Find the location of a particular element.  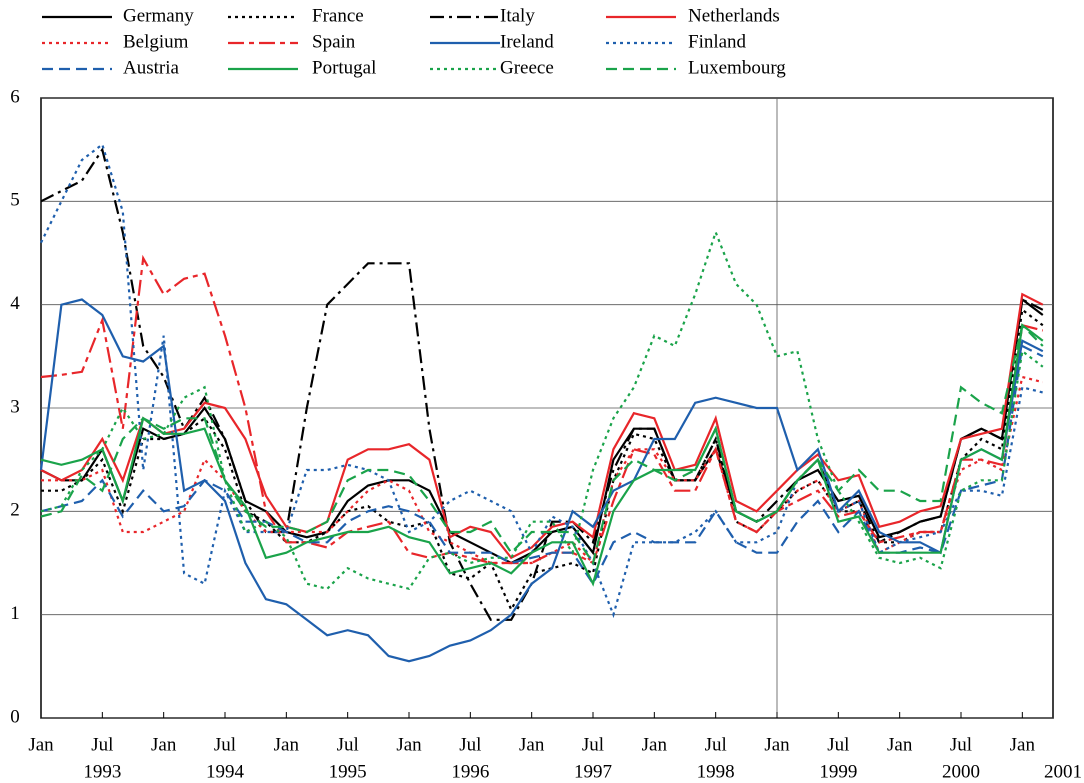

y-tick-label: 2 is located at coordinates (15, 510).